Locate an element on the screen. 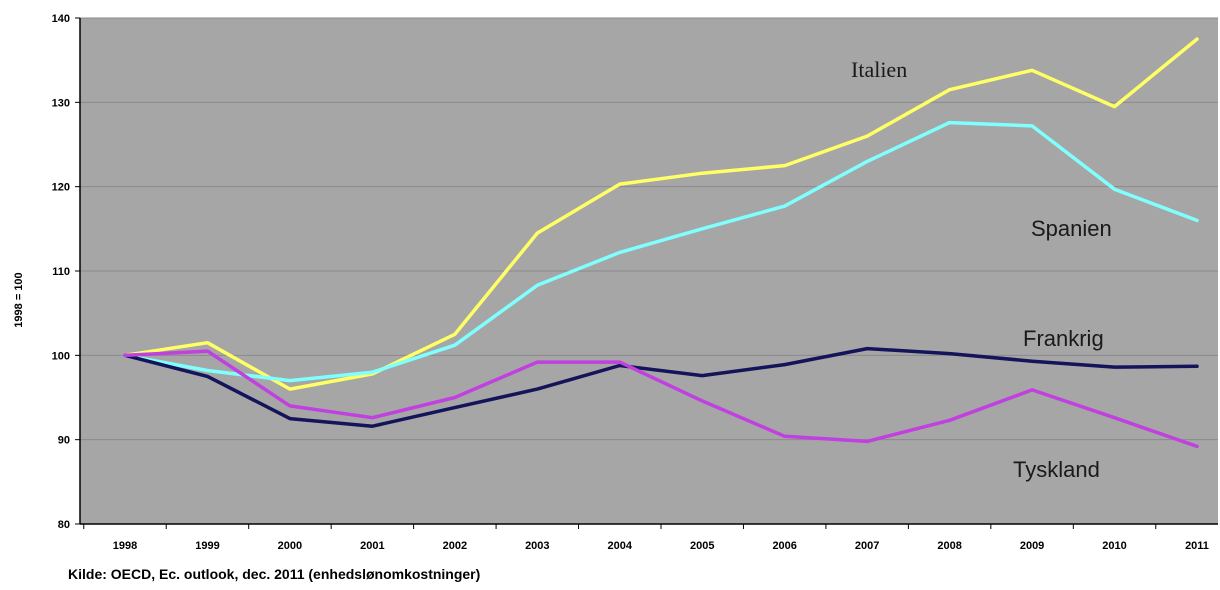 This screenshot has height=590, width=1220. series-line-tyskland is located at coordinates (661, 399).